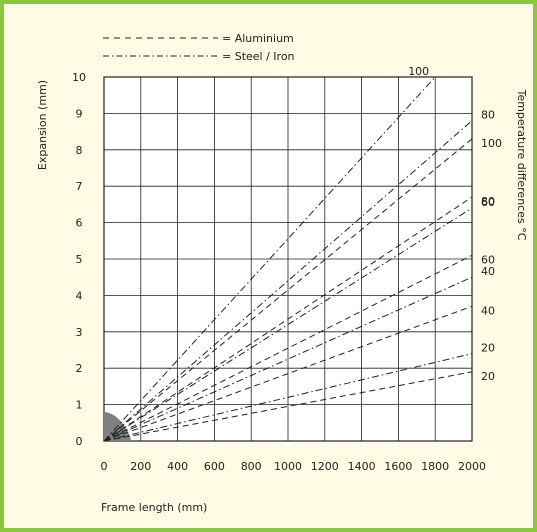  Describe the element at coordinates (79, 441) in the screenshot. I see `y-tick-label: 0` at that location.